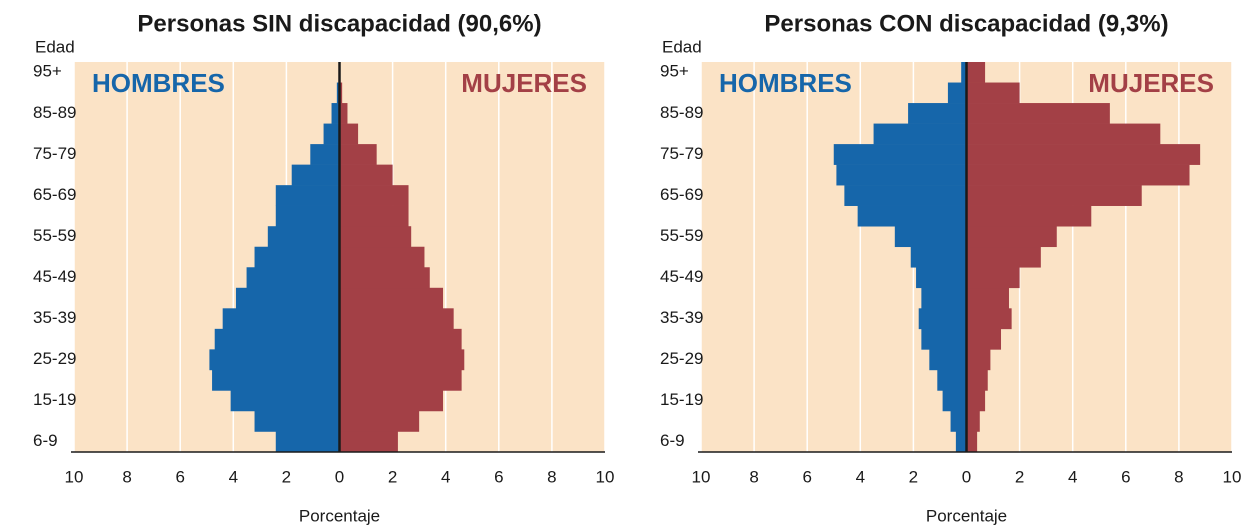 Image resolution: width=1248 pixels, height=527 pixels. Describe the element at coordinates (54, 317) in the screenshot. I see `y-tick-label: 35-39` at that location.